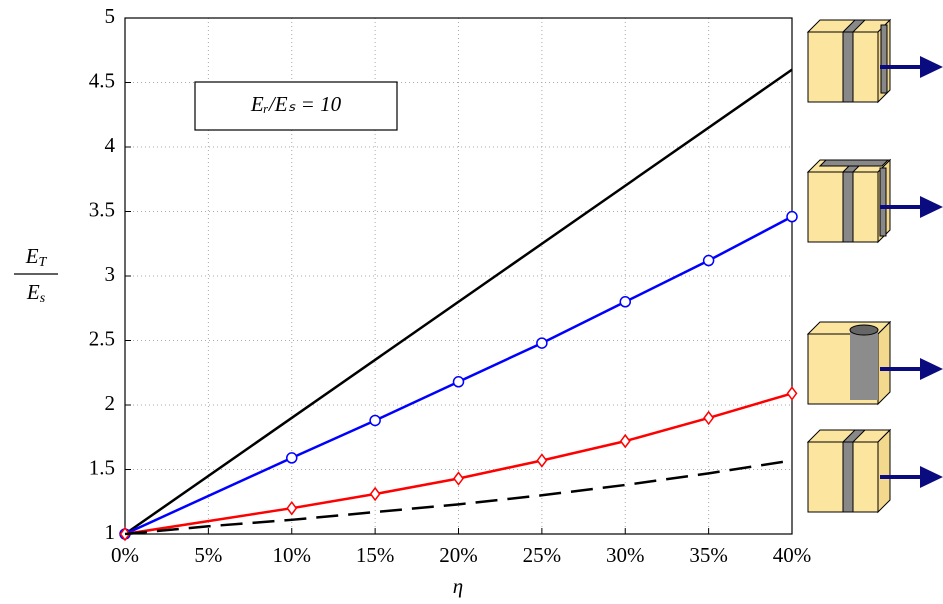  Describe the element at coordinates (110, 16) in the screenshot. I see `y-tick-label: 5` at that location.